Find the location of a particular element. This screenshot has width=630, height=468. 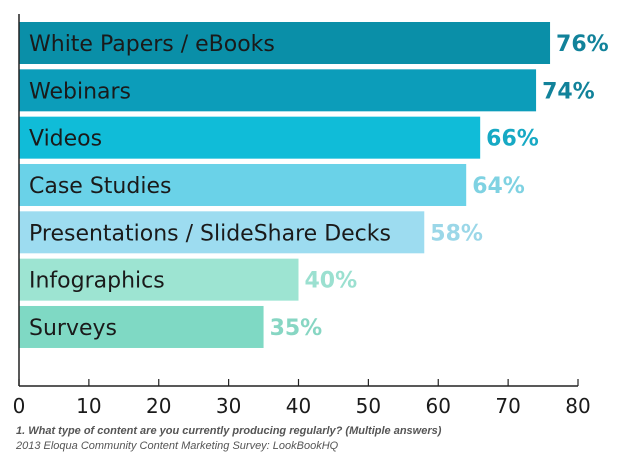

bar-value-label: 35% is located at coordinates (296, 328).